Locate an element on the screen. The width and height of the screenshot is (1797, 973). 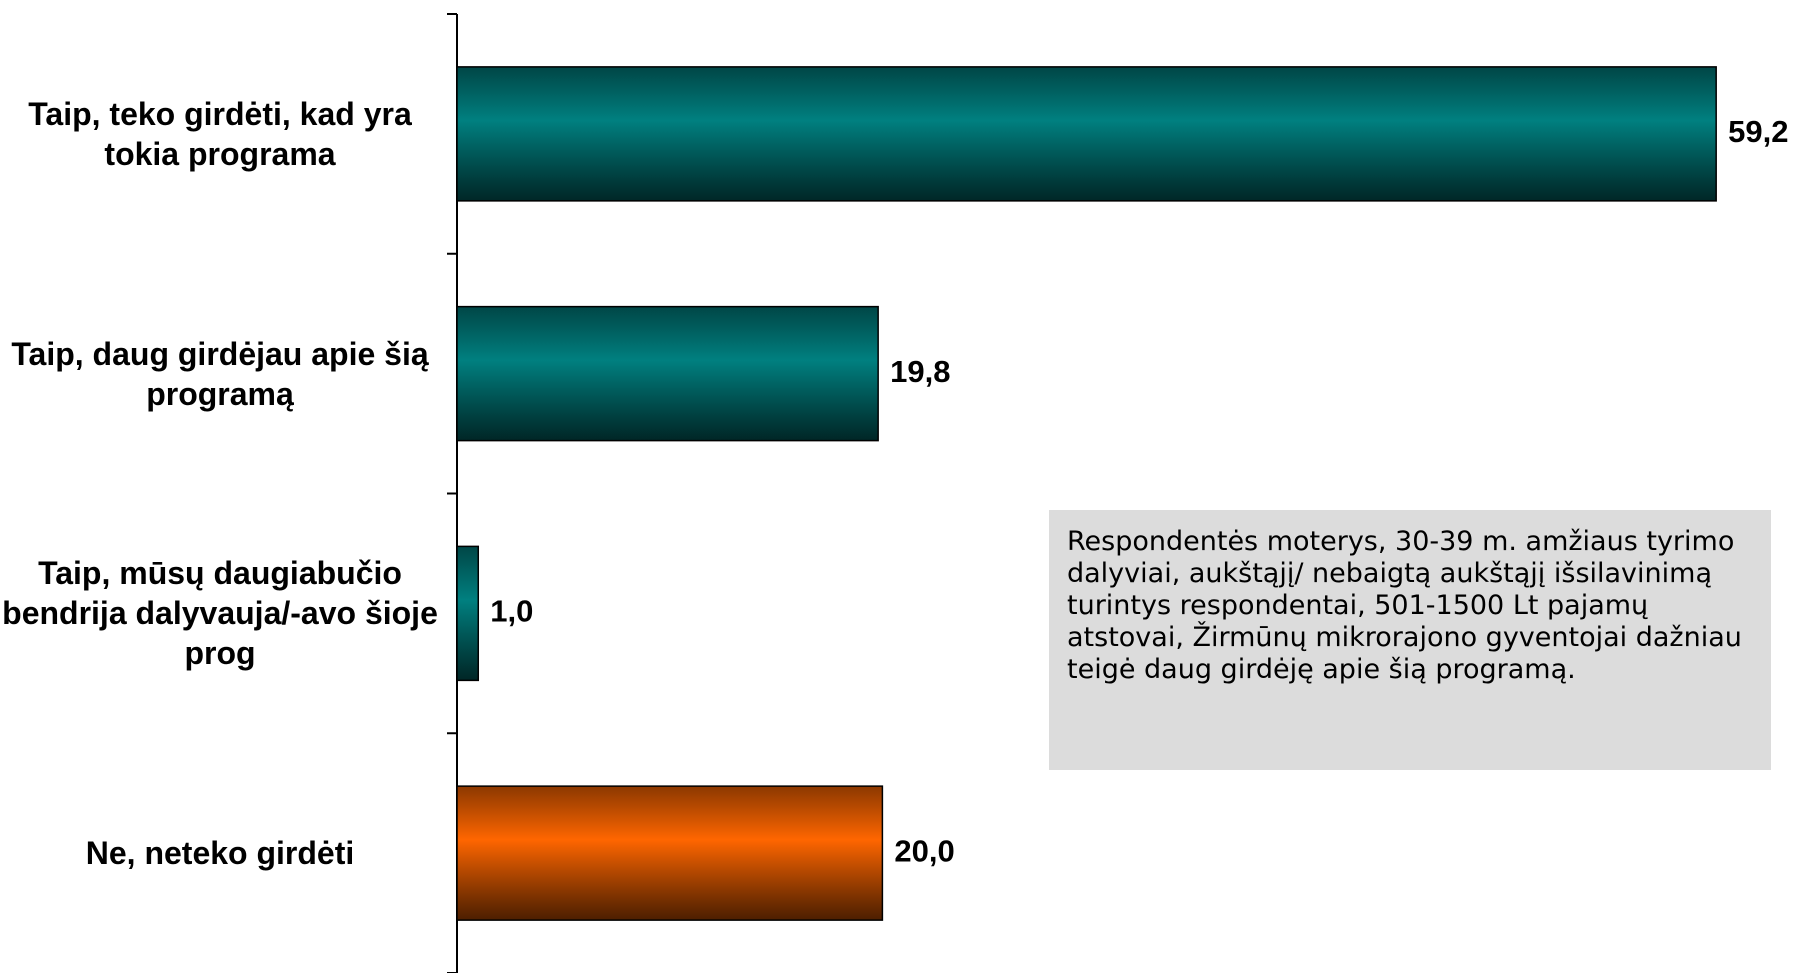
category-label: Ne, neteko girdėti is located at coordinates (220, 853).